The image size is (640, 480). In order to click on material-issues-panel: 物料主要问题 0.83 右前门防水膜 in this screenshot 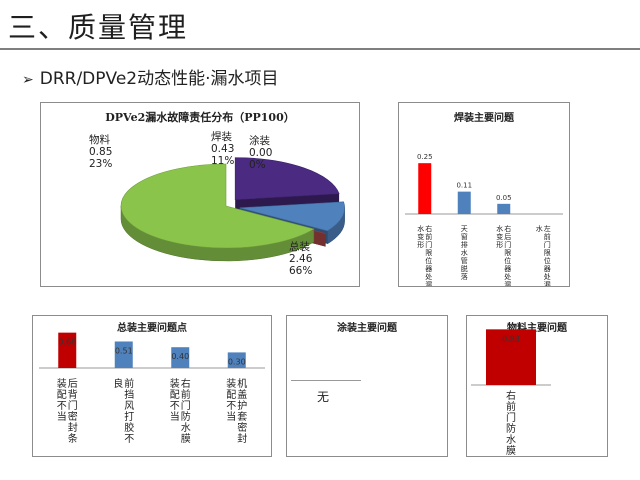, I will do `click(537, 386)`.